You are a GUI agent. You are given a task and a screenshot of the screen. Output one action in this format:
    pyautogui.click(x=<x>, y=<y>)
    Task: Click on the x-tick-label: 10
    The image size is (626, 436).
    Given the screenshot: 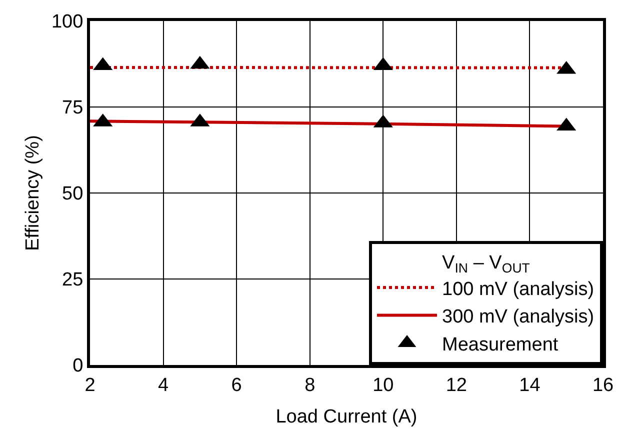 What is the action you would take?
    pyautogui.click(x=383, y=385)
    